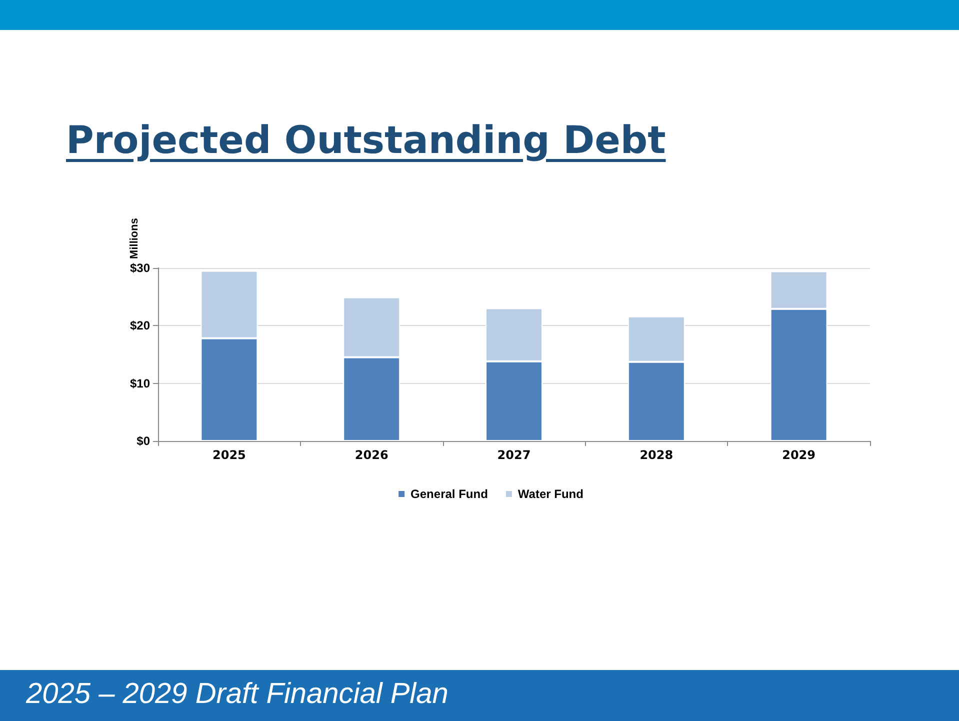 The image size is (959, 721). What do you see at coordinates (140, 383) in the screenshot?
I see `y-tick-label: $10` at bounding box center [140, 383].